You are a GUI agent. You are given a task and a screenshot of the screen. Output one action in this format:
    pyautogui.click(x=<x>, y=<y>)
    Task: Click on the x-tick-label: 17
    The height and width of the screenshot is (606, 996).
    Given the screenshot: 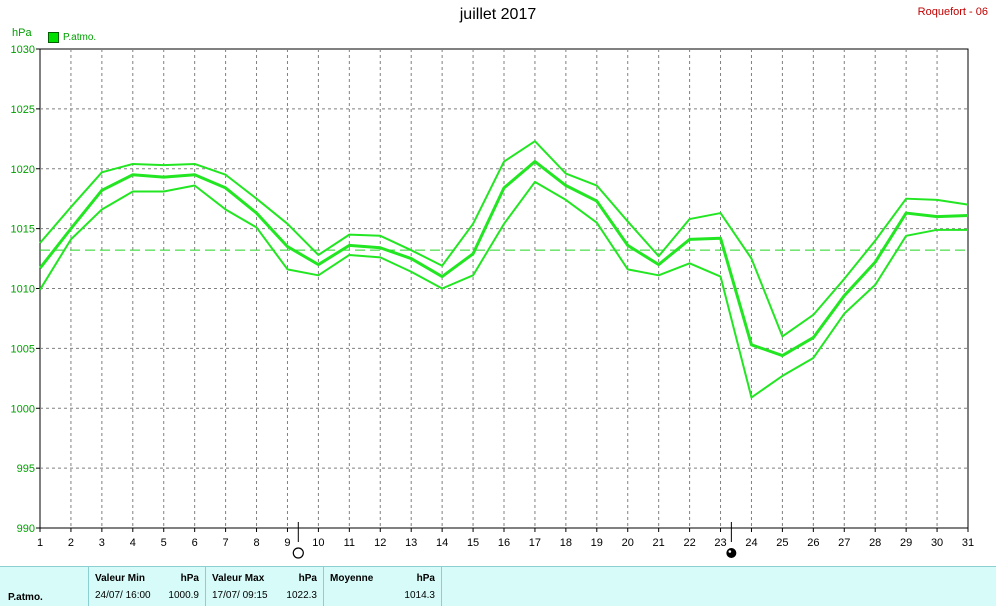 What is the action you would take?
    pyautogui.click(x=535, y=543)
    